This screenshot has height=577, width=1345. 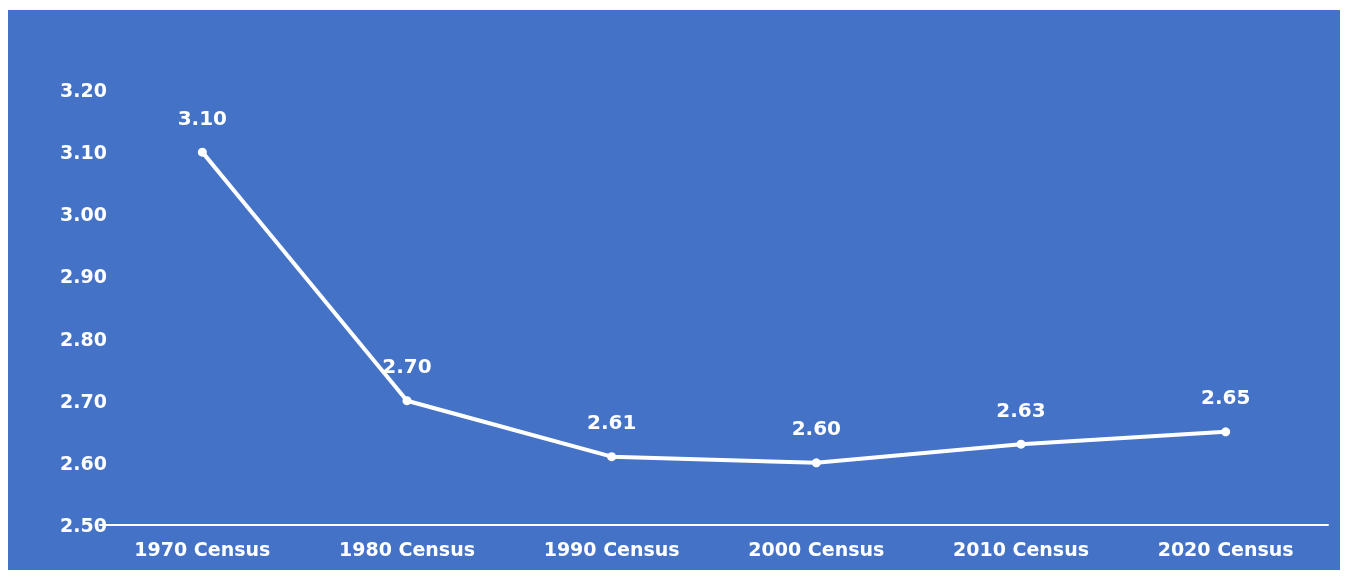 I want to click on data-label: 2.65, so click(x=1225, y=397).